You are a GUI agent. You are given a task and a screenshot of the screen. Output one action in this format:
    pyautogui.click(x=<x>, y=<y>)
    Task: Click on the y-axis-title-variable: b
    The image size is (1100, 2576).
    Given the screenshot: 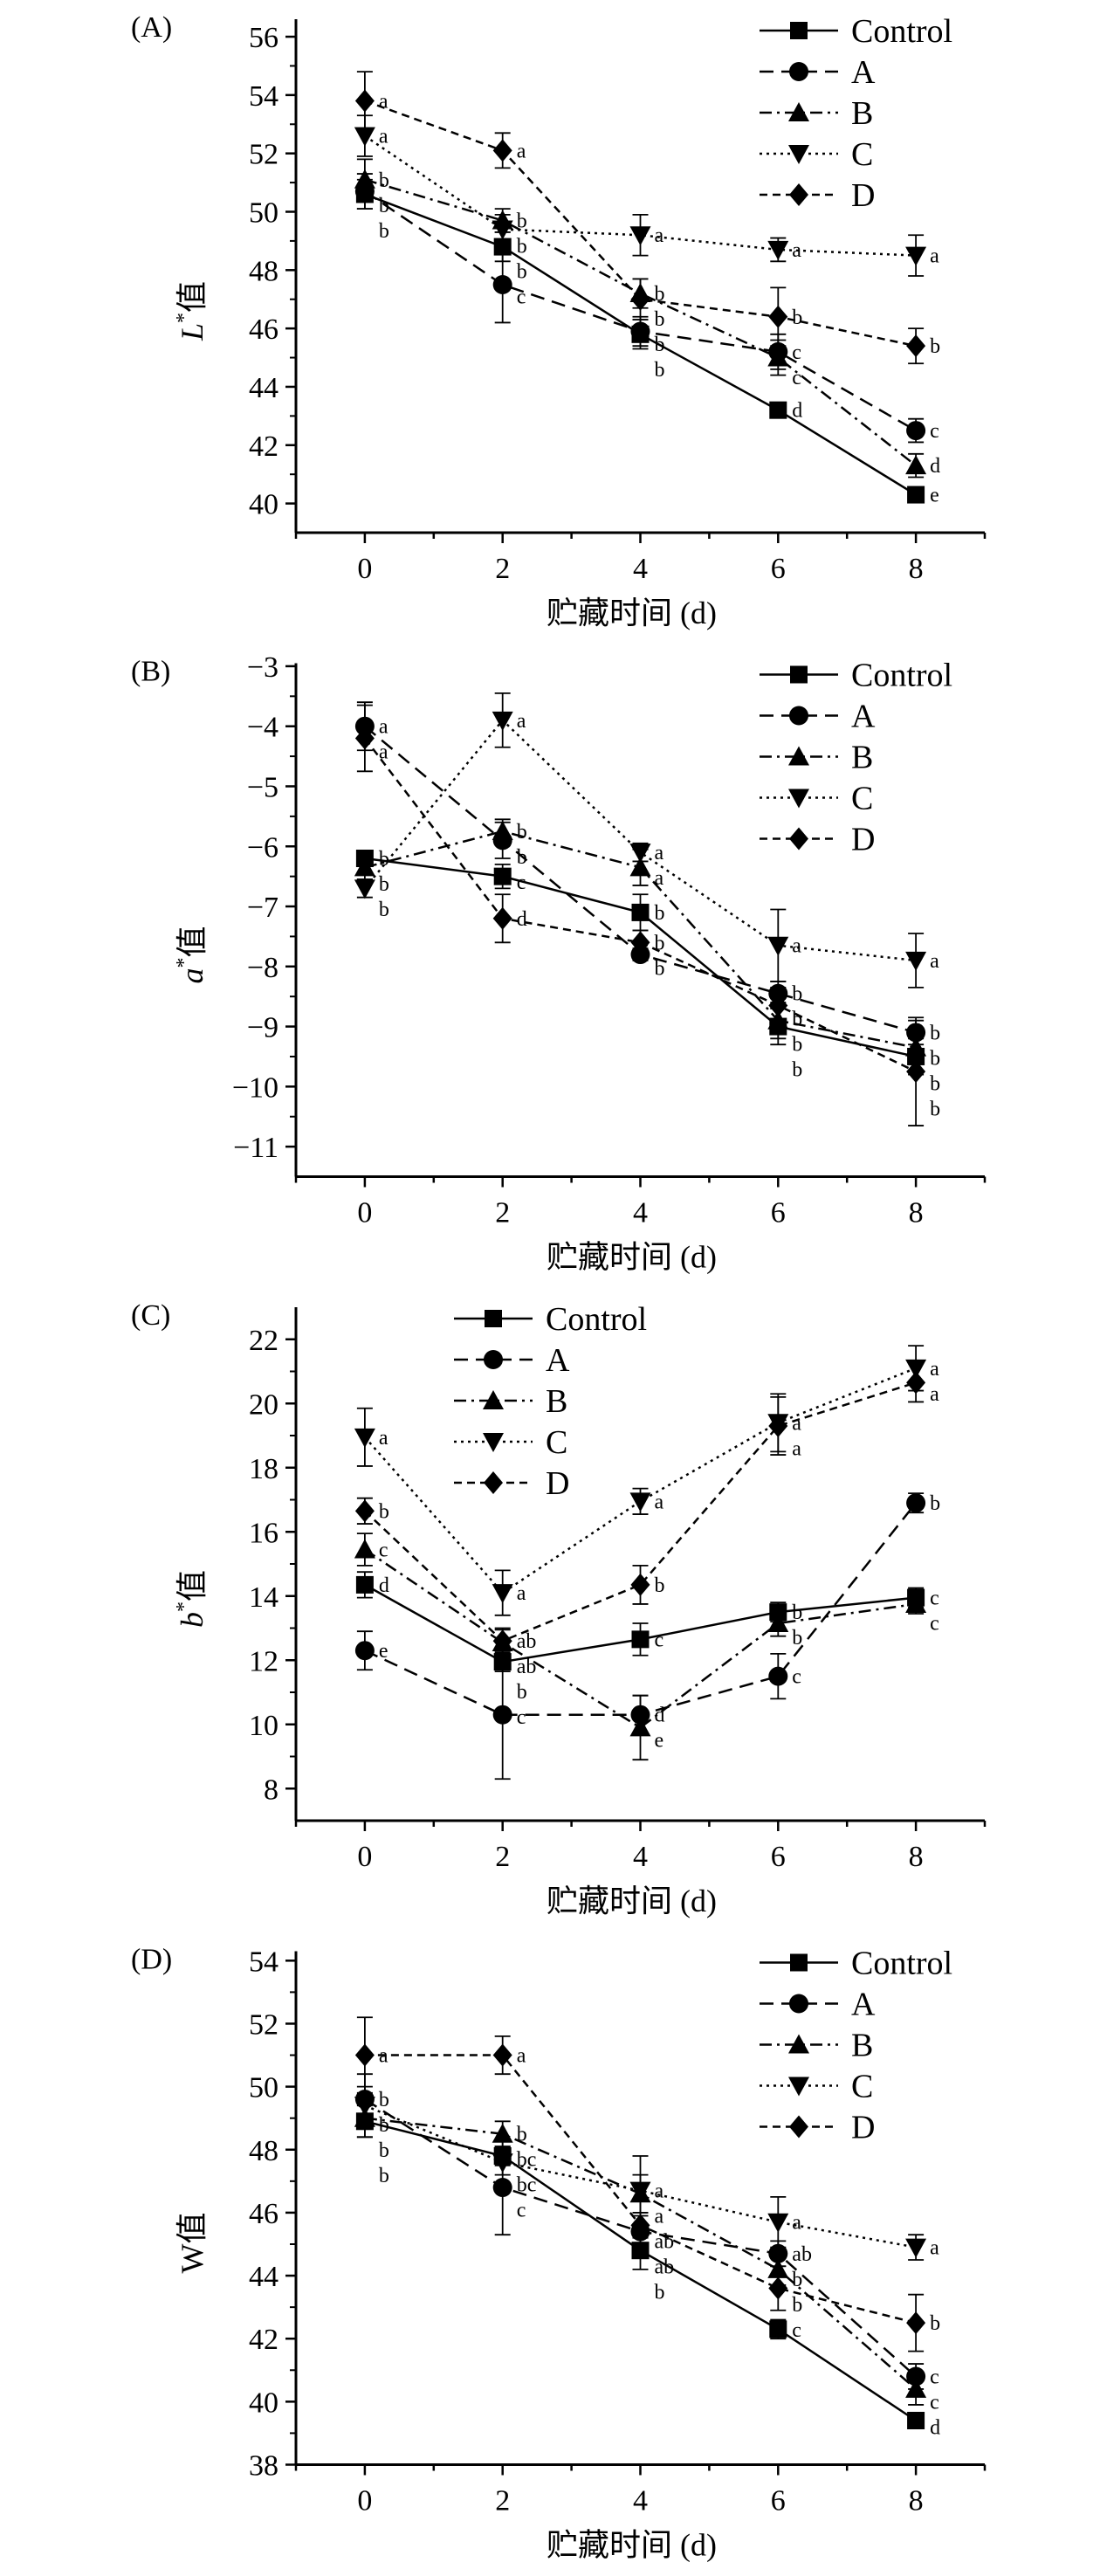 What is the action you would take?
    pyautogui.click(x=192, y=1620)
    